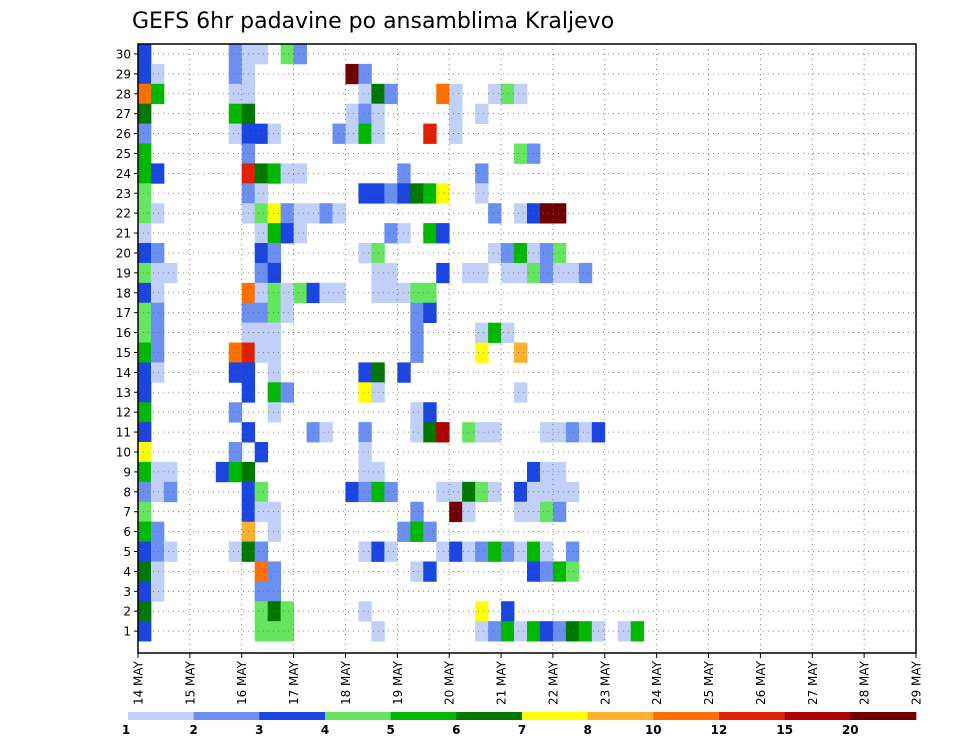  What do you see at coordinates (430, 313) in the screenshot?
I see `cell-m17-t22` at bounding box center [430, 313].